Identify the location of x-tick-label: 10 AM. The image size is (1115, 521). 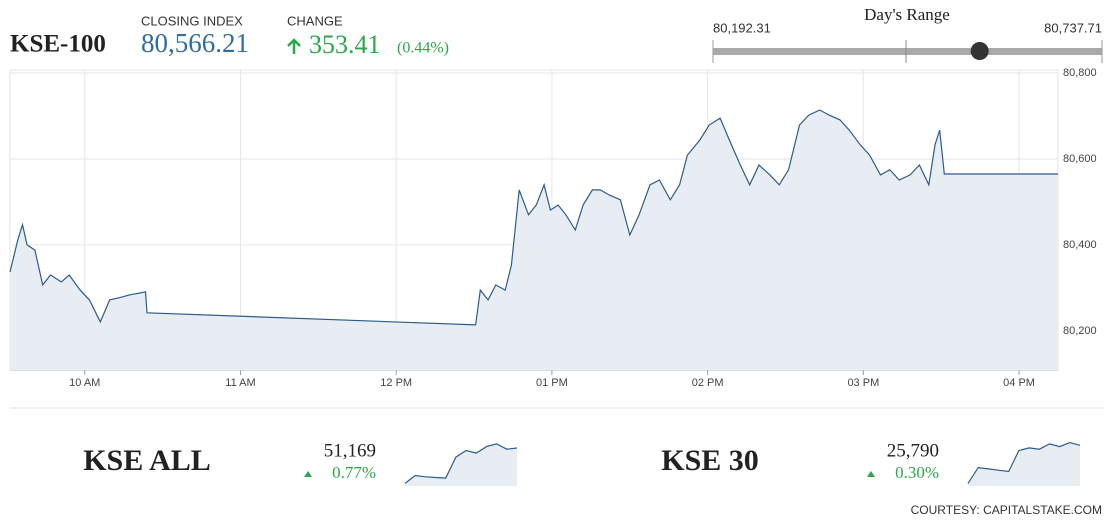
(84, 383).